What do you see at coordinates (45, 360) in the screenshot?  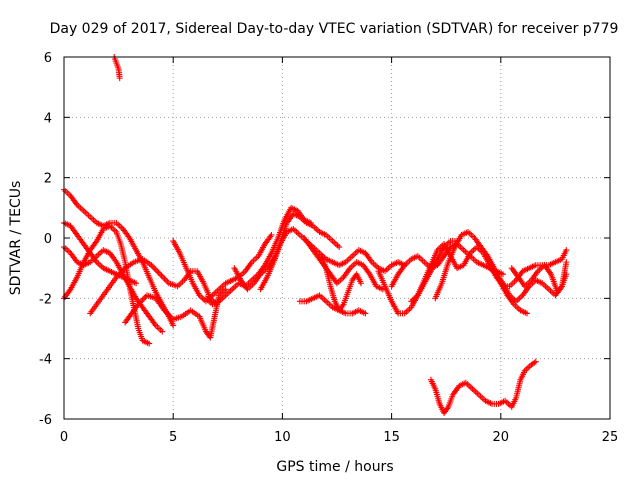 I see `y-tick-label: -4` at bounding box center [45, 360].